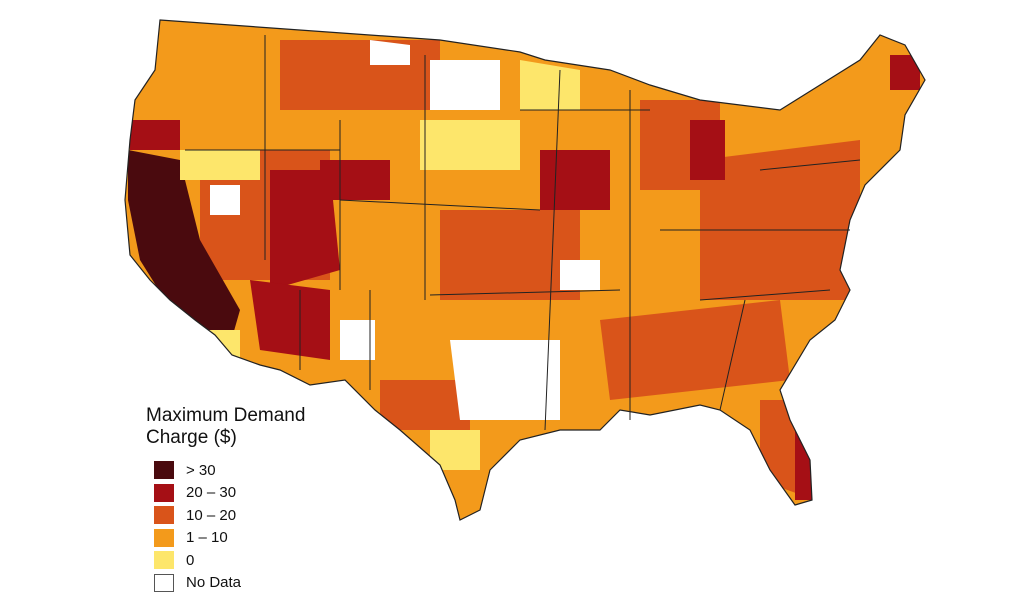 Image resolution: width=1035 pixels, height=594 pixels. Describe the element at coordinates (184, 247) in the screenshot. I see `region-top-ca` at that location.